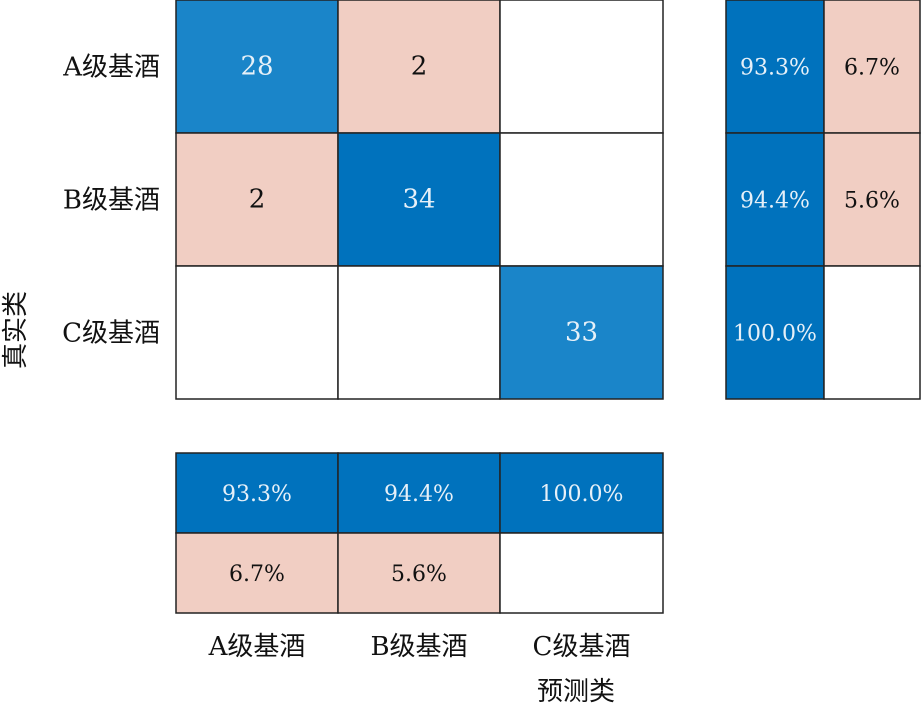 The width and height of the screenshot is (922, 712). Describe the element at coordinates (872, 68) in the screenshot. I see `row-summary-cell-label: 6.7%` at that location.